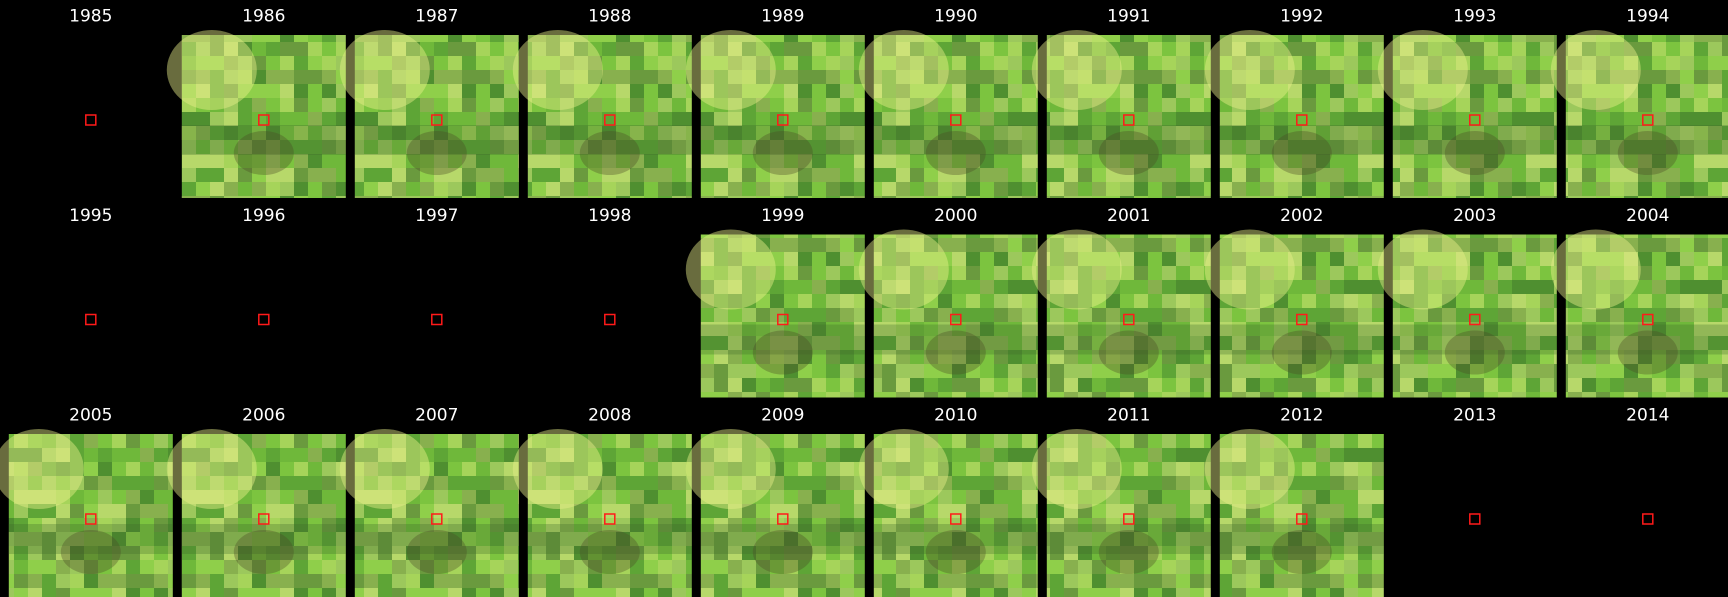 The height and width of the screenshot is (597, 1728). What do you see at coordinates (1128, 216) in the screenshot?
I see `year-label: 2001` at bounding box center [1128, 216].